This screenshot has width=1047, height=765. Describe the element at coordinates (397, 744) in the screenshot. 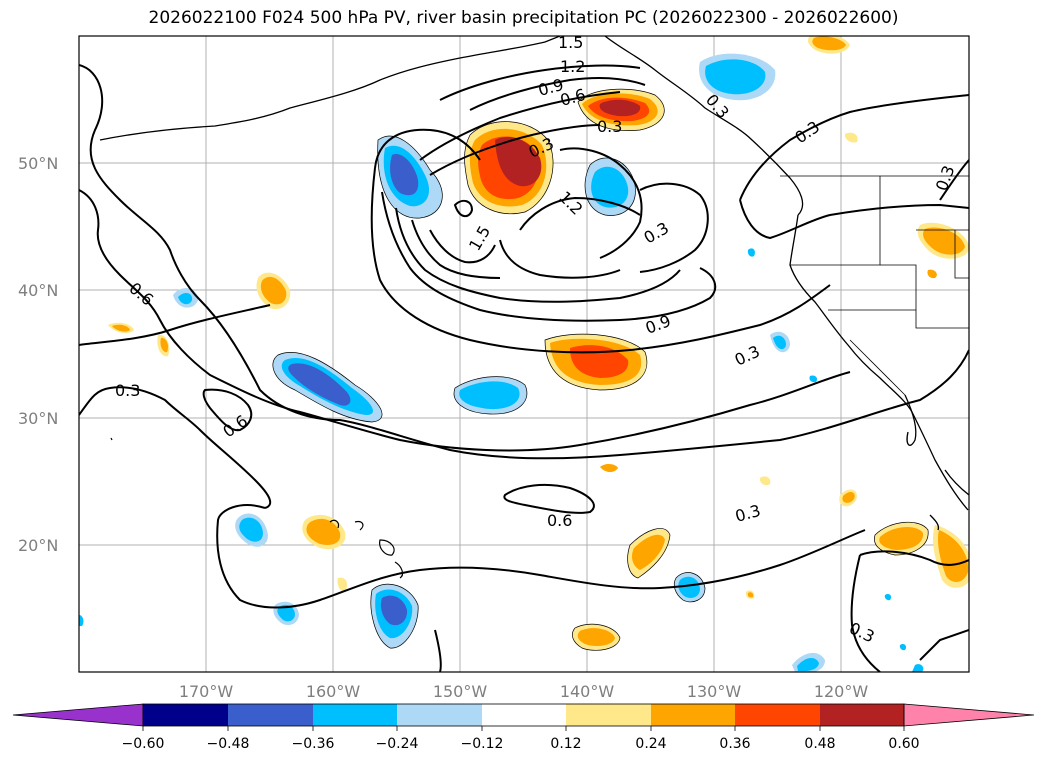

I see `colorbar-tick-label: −0.24` at that location.